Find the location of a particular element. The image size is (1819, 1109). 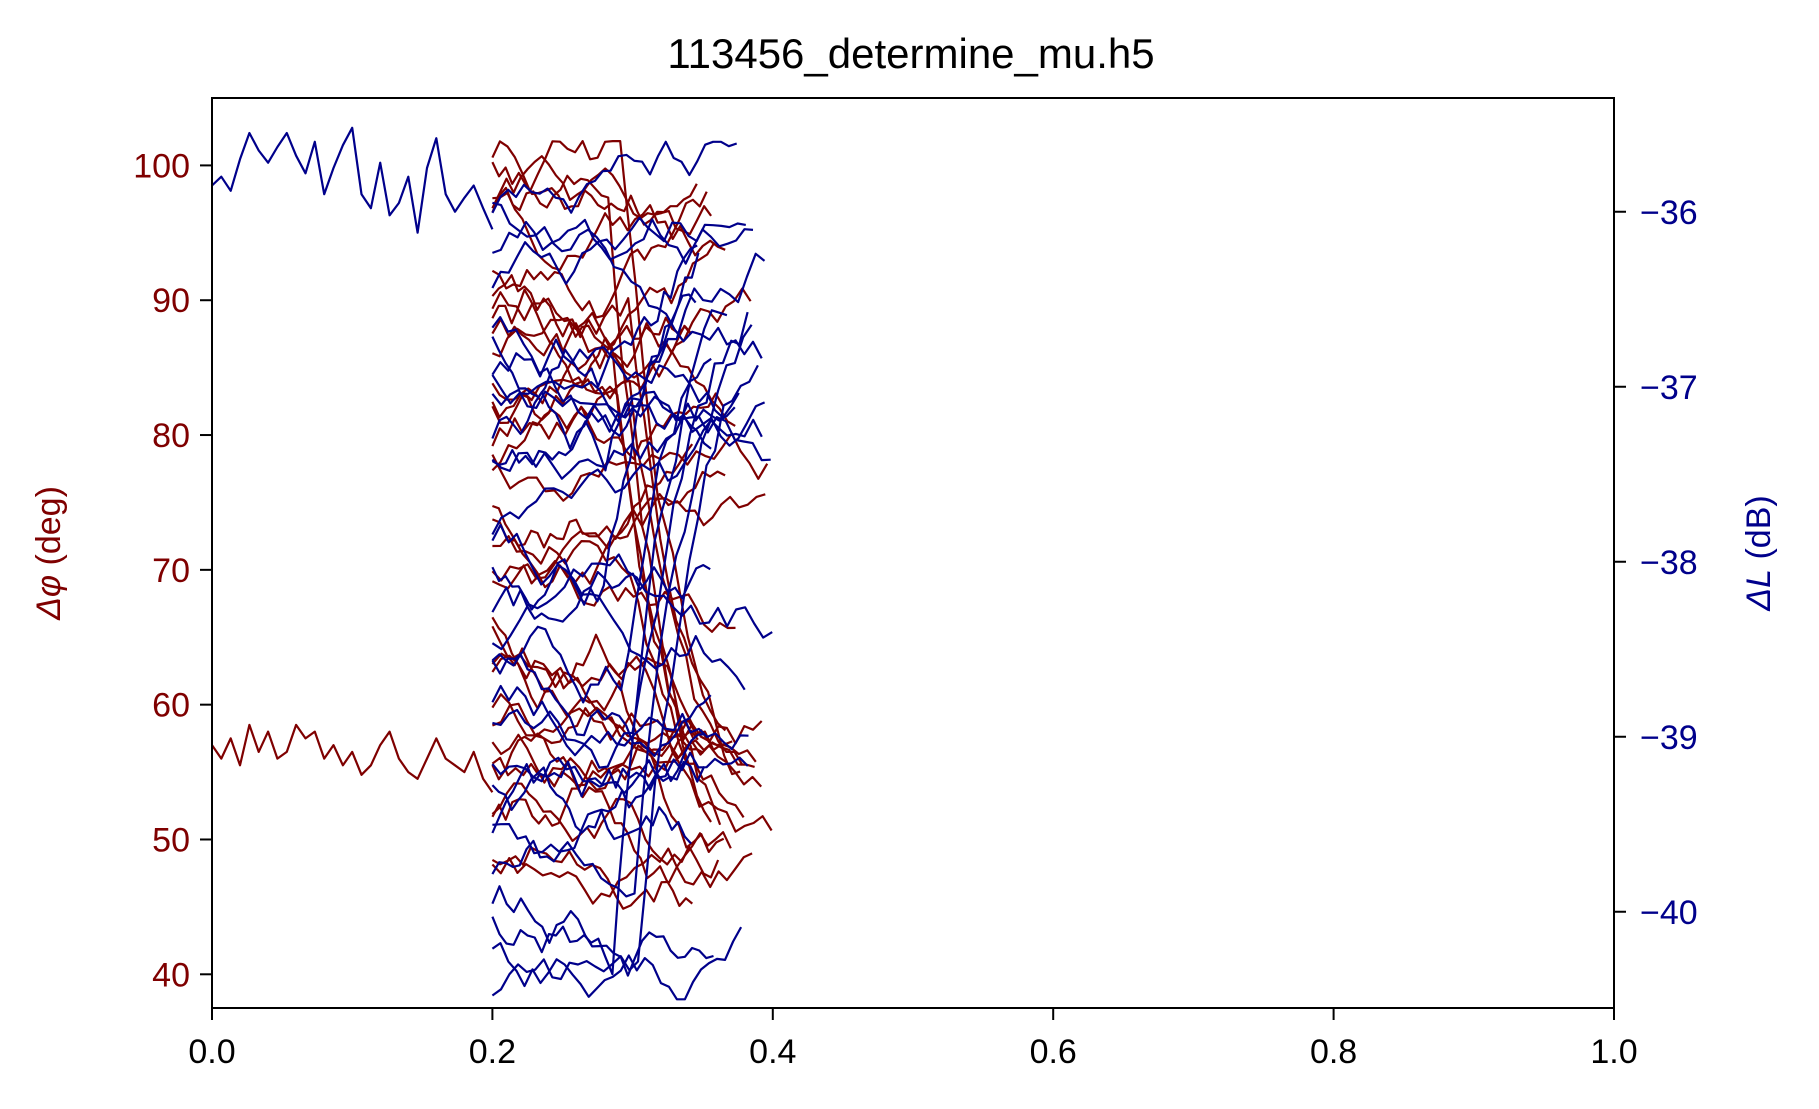

right-tick-label: −40 is located at coordinates (1669, 913).